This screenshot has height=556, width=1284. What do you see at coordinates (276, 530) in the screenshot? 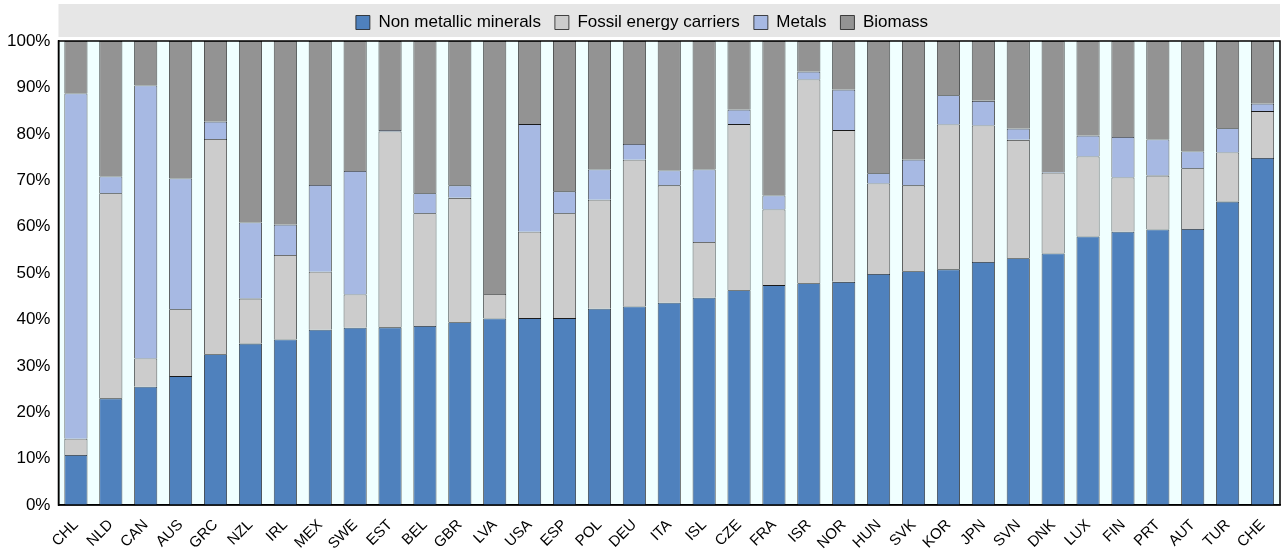
I see `x-tick-label: IRL` at bounding box center [276, 530].